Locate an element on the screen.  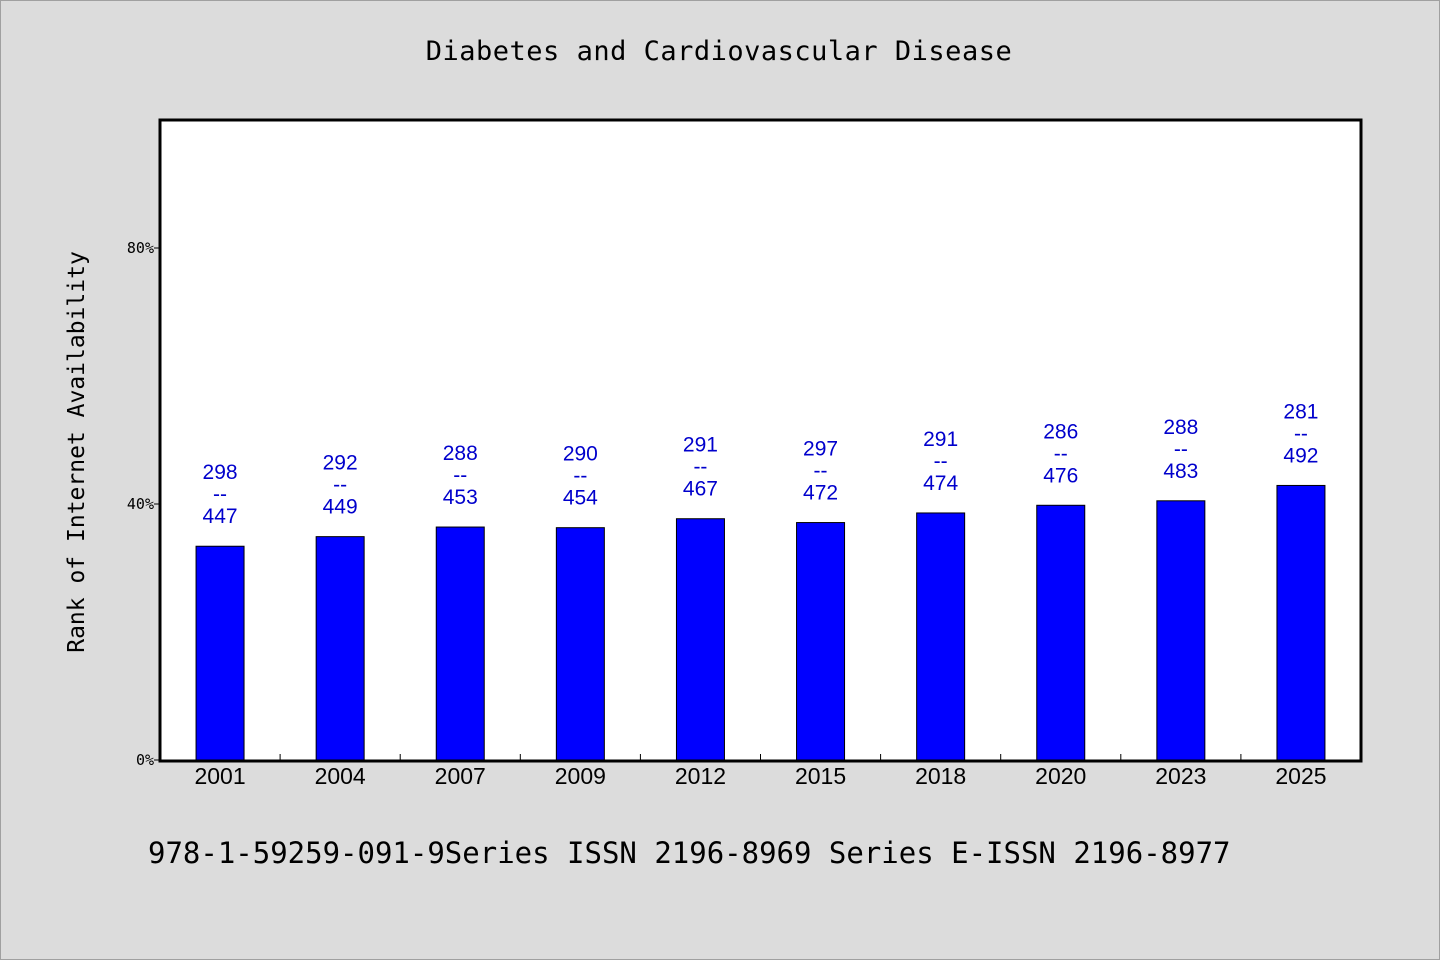
data-label-bottom: 453 is located at coordinates (460, 497).